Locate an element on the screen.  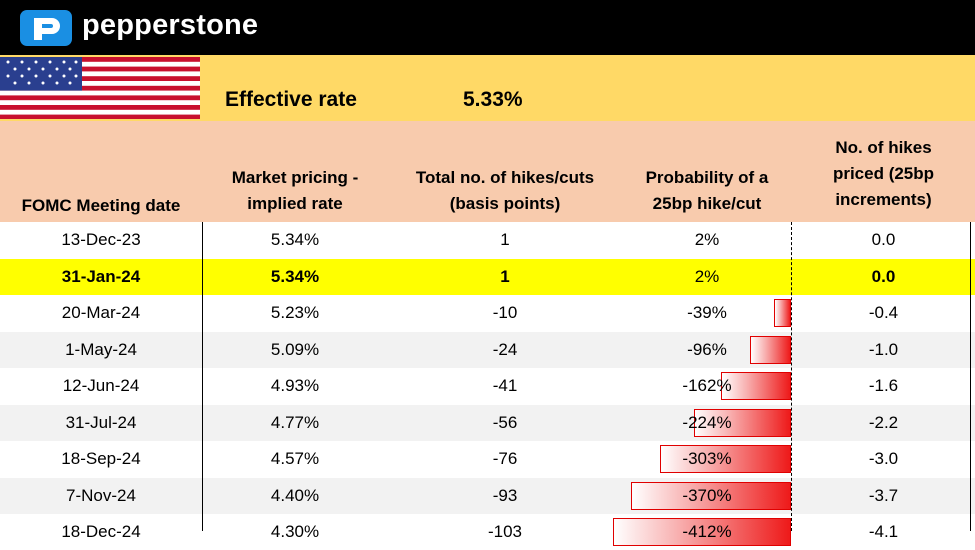
cell-probability: -162% is located at coordinates (707, 385).